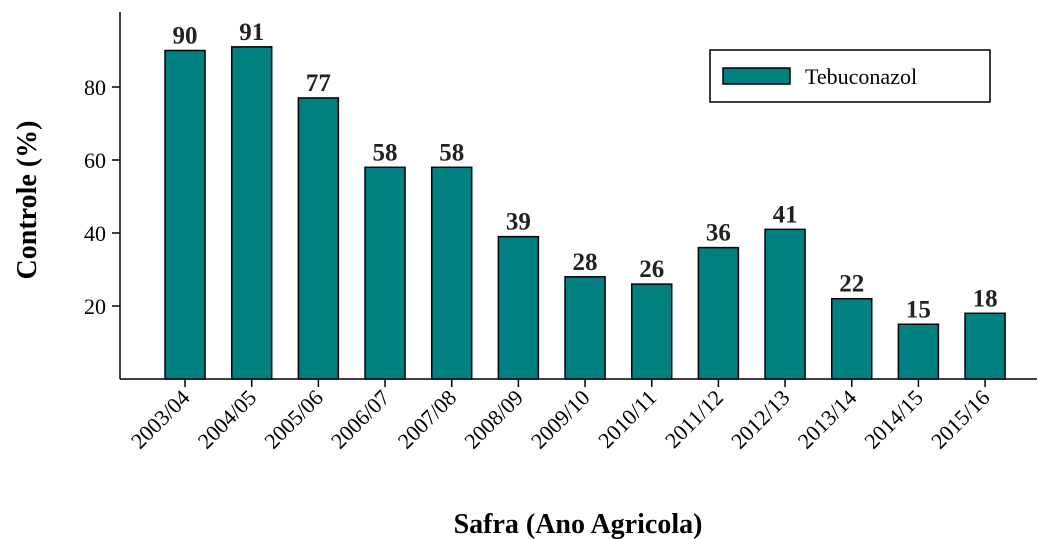 This screenshot has width=1038, height=539. What do you see at coordinates (27, 200) in the screenshot?
I see `y-axis-label: Controle (%)` at bounding box center [27, 200].